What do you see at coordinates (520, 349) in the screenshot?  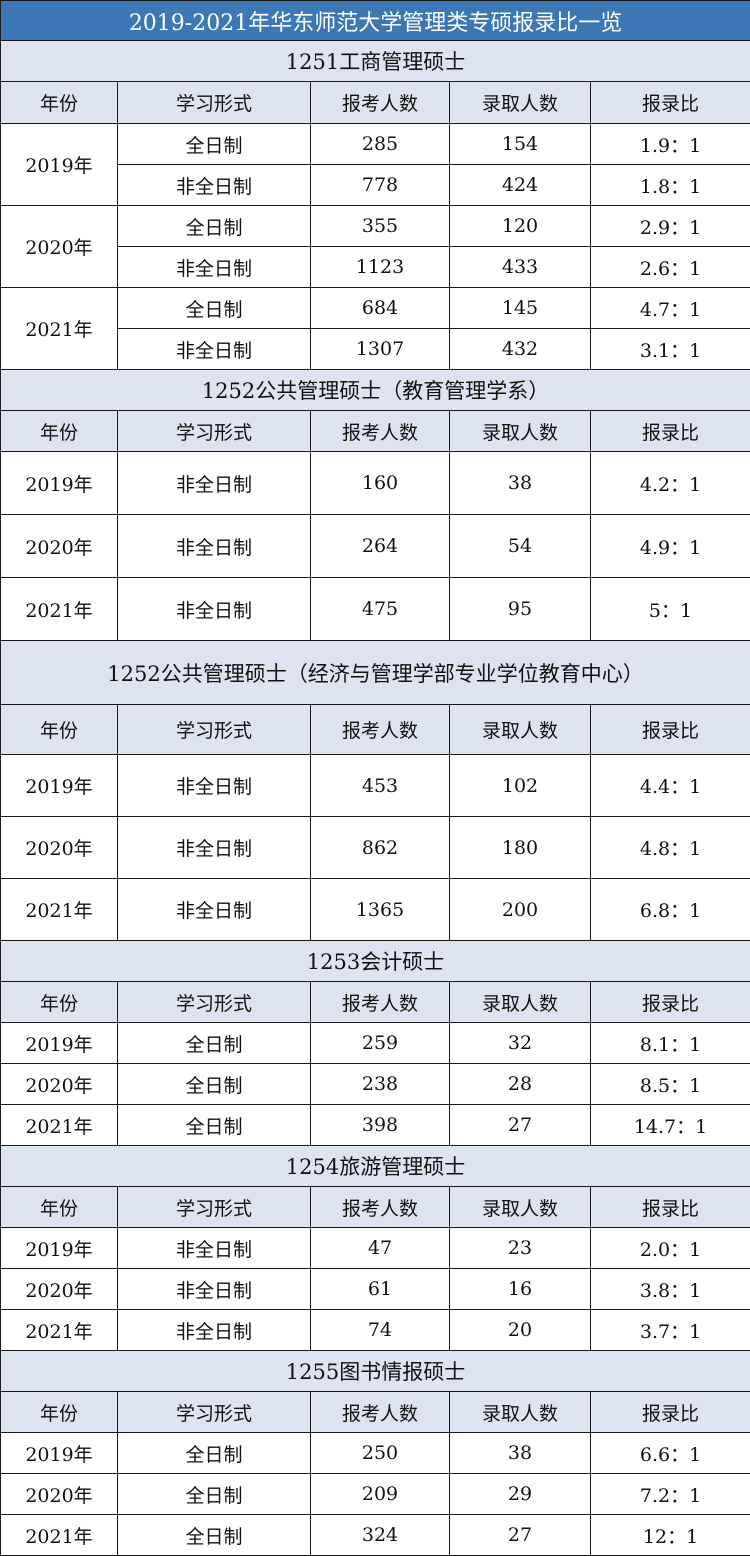 I see `admitted-cell: 432` at bounding box center [520, 349].